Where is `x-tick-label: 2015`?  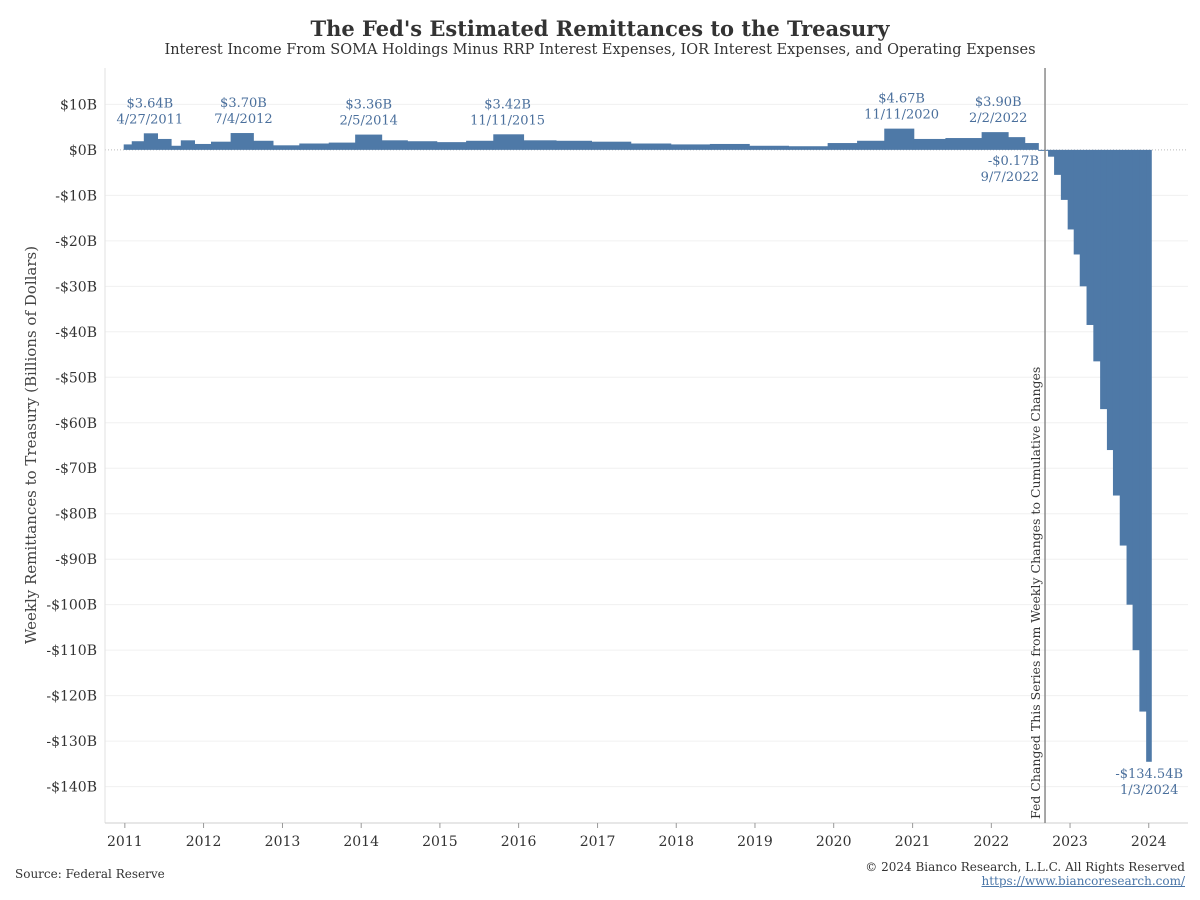
x-tick-label: 2015 is located at coordinates (440, 842).